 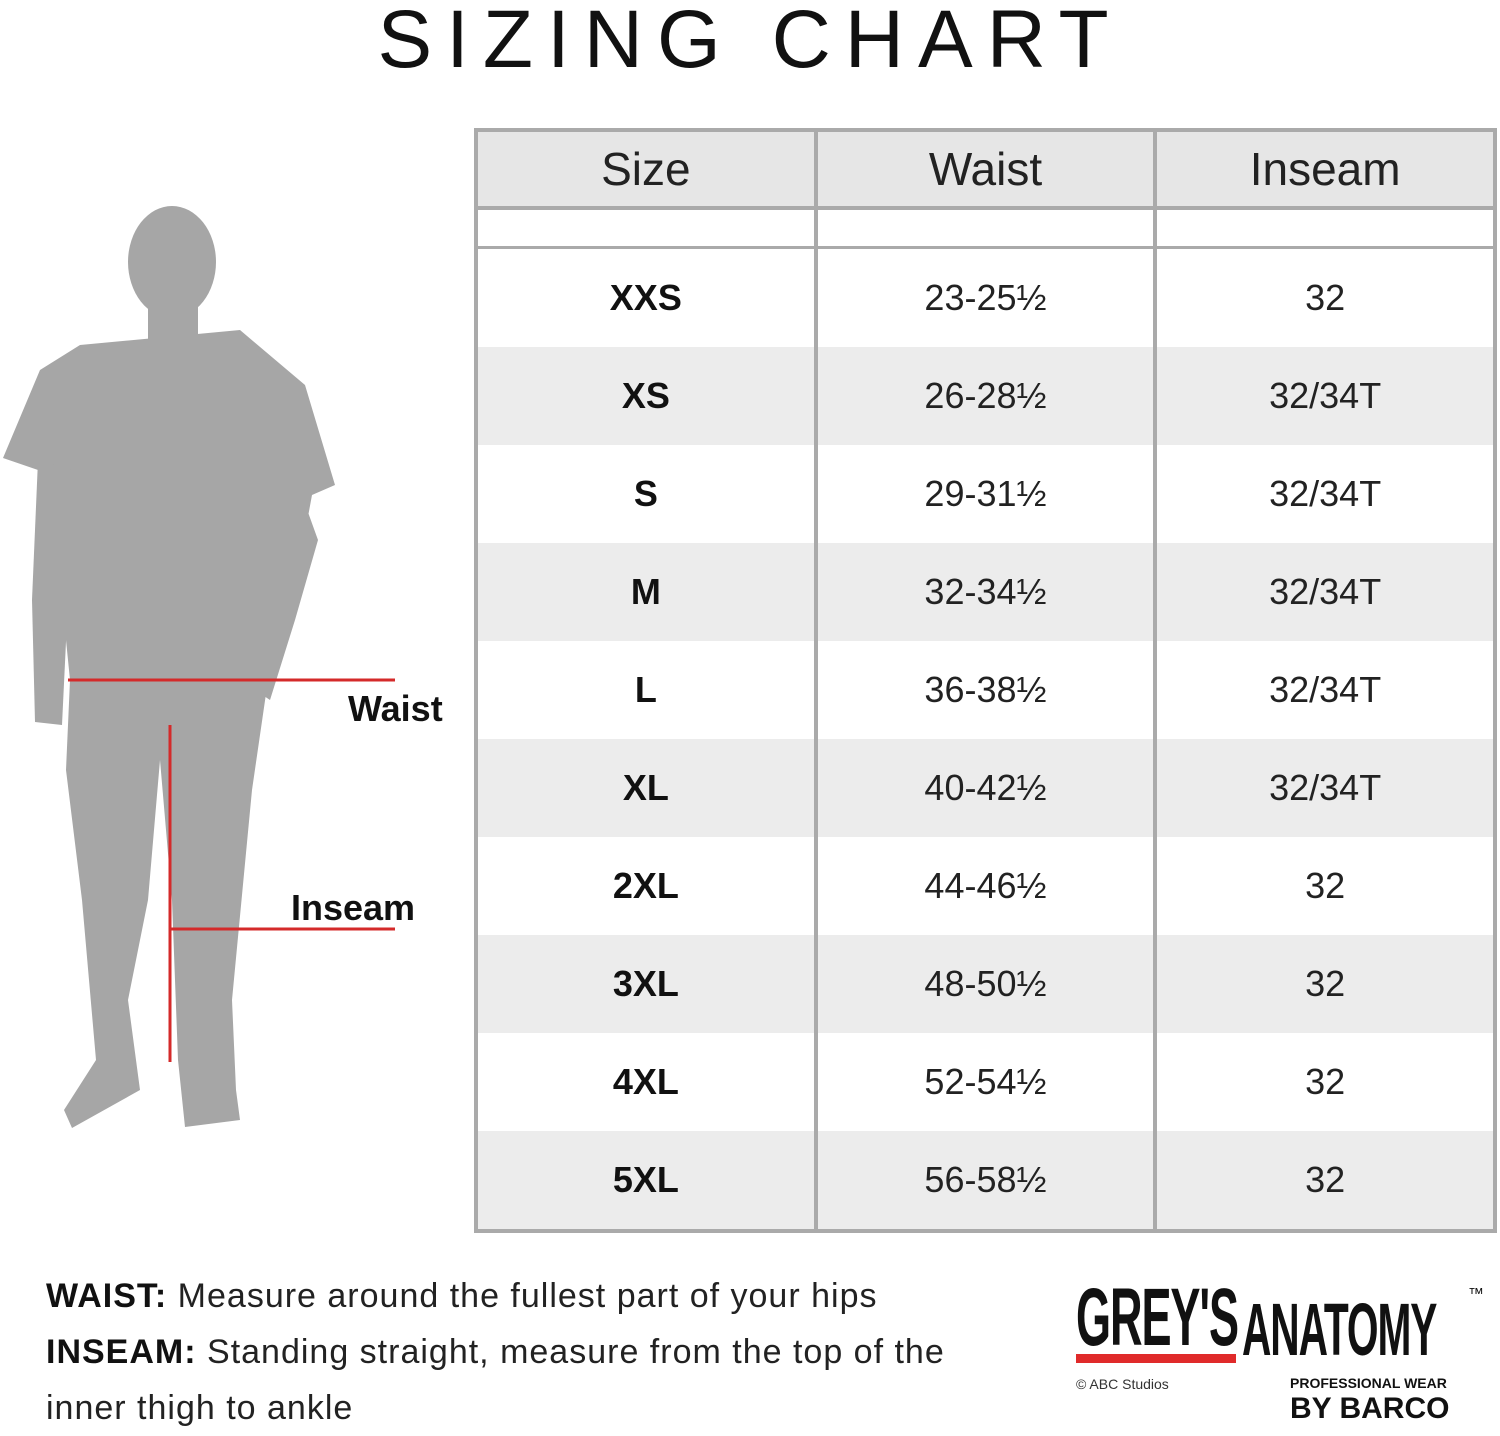 I want to click on size-row: 2XL 44-46½ 32, so click(x=985, y=886).